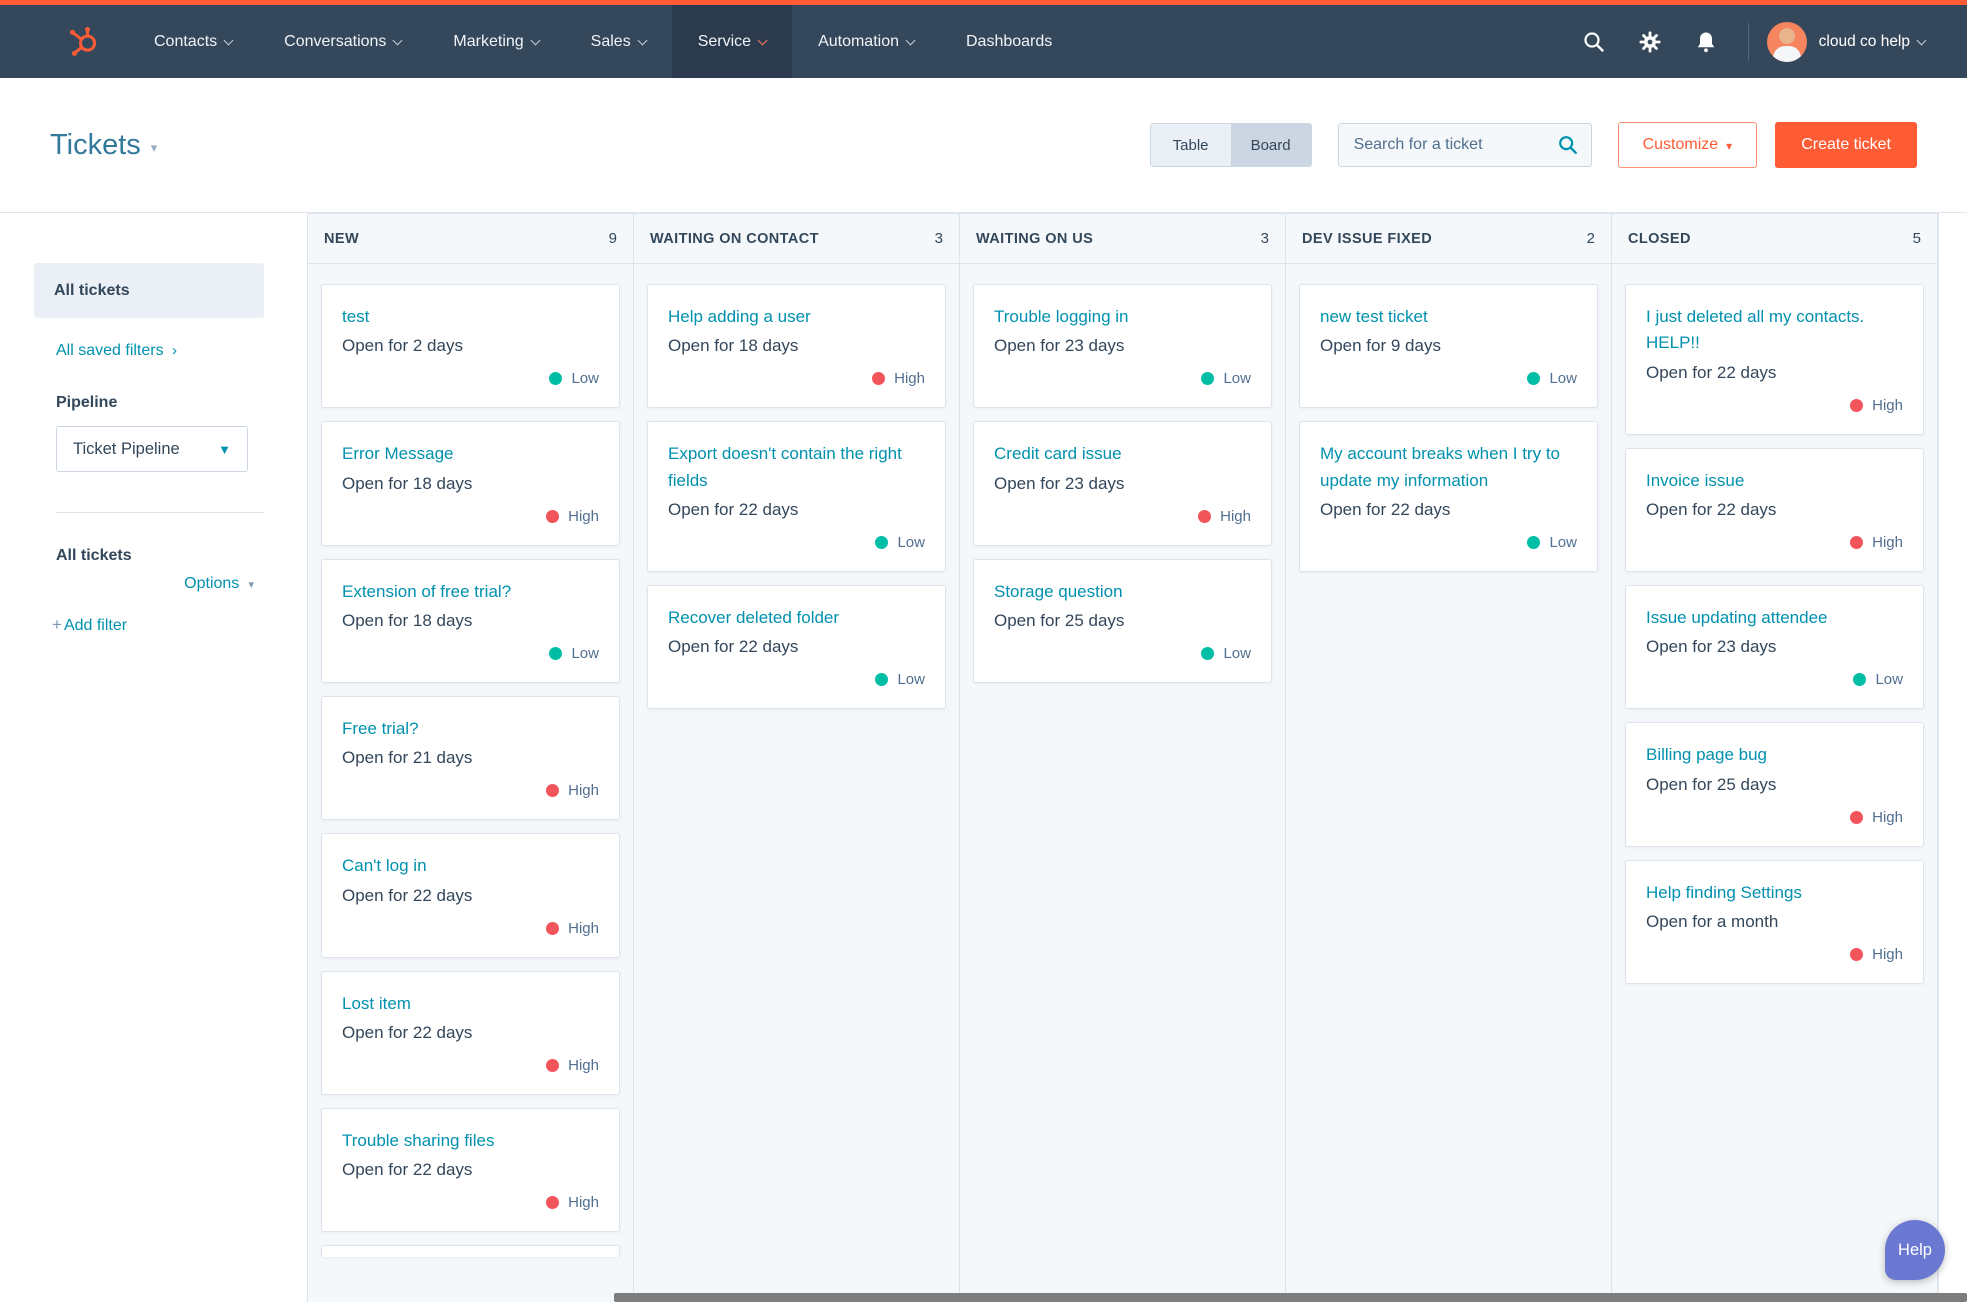 This screenshot has width=1967, height=1302. What do you see at coordinates (739, 316) in the screenshot?
I see `ticket-title: Help adding a user` at bounding box center [739, 316].